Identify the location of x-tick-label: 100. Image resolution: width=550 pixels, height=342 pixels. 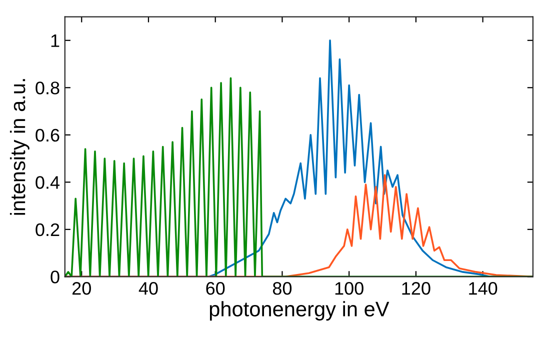
(349, 288).